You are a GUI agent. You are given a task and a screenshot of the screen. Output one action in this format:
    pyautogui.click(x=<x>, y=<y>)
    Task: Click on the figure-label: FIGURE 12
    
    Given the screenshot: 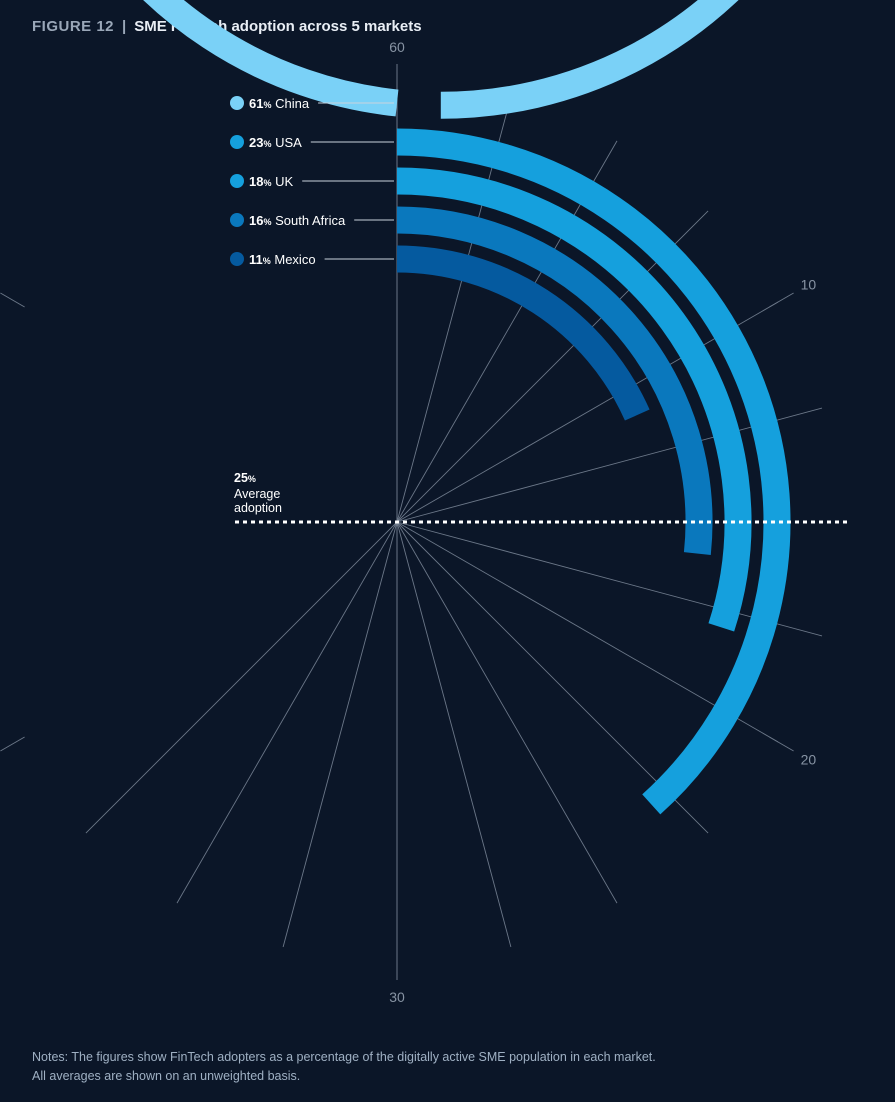 What is the action you would take?
    pyautogui.click(x=73, y=26)
    